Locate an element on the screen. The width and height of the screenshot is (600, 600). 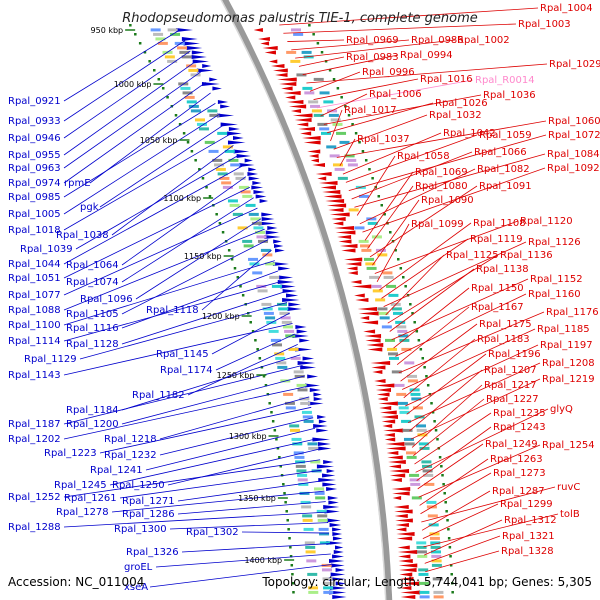
reverse-gene-label: Rpal_1006 is located at coordinates (395, 94).